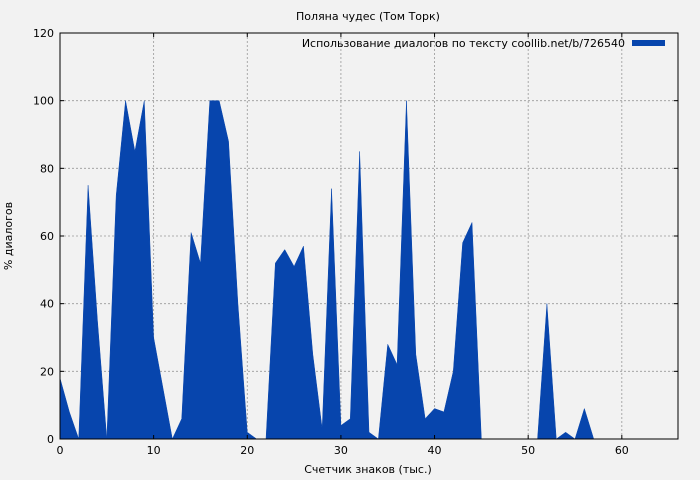 This screenshot has width=700, height=480. I want to click on y-tick-label: 100, so click(43, 101).